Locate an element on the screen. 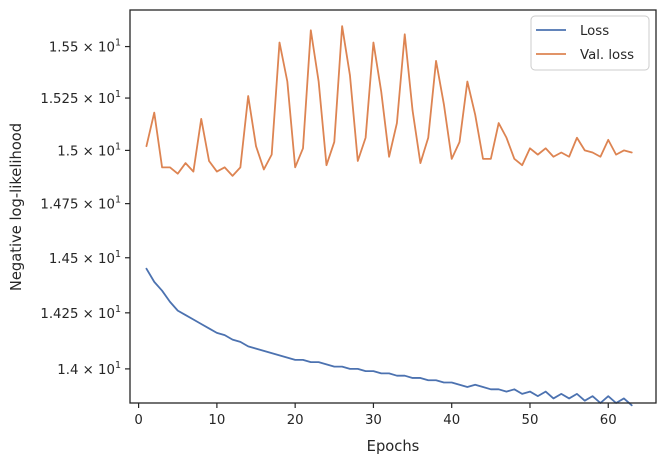 The image size is (667, 468). y-tick-label: 1.4 × 10¹ is located at coordinates (89, 369).